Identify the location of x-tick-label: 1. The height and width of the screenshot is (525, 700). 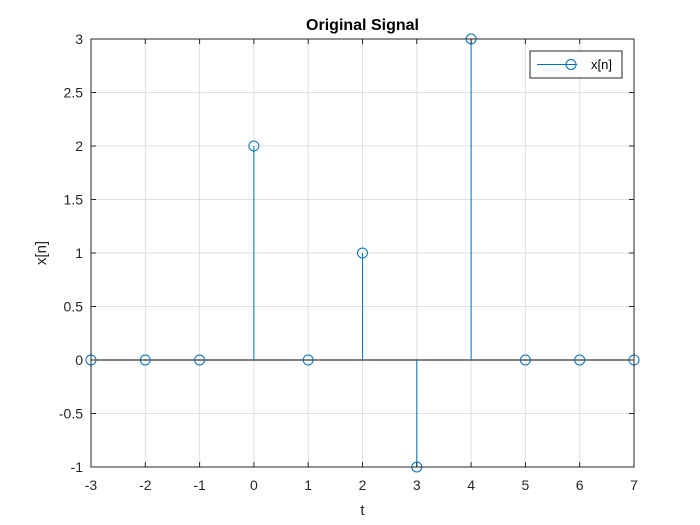
(308, 485).